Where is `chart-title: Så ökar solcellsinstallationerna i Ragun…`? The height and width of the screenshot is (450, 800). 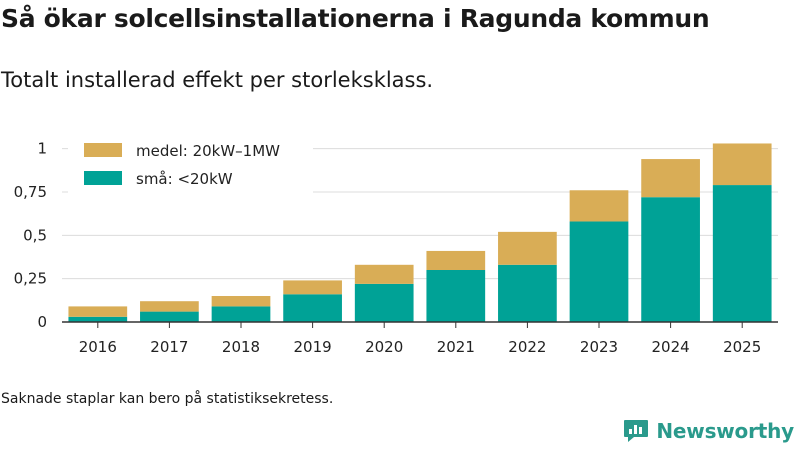
chart-title: Så ökar solcellsinstallationerna i Ragun… is located at coordinates (355, 18).